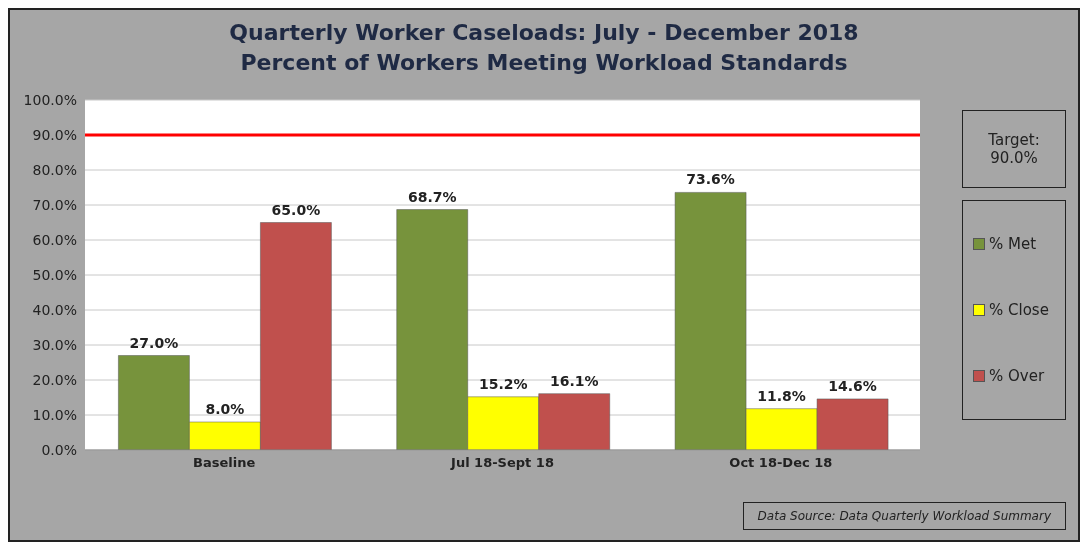  What do you see at coordinates (54, 274) in the screenshot?
I see `y-tick-label: 50.0%` at bounding box center [54, 274].